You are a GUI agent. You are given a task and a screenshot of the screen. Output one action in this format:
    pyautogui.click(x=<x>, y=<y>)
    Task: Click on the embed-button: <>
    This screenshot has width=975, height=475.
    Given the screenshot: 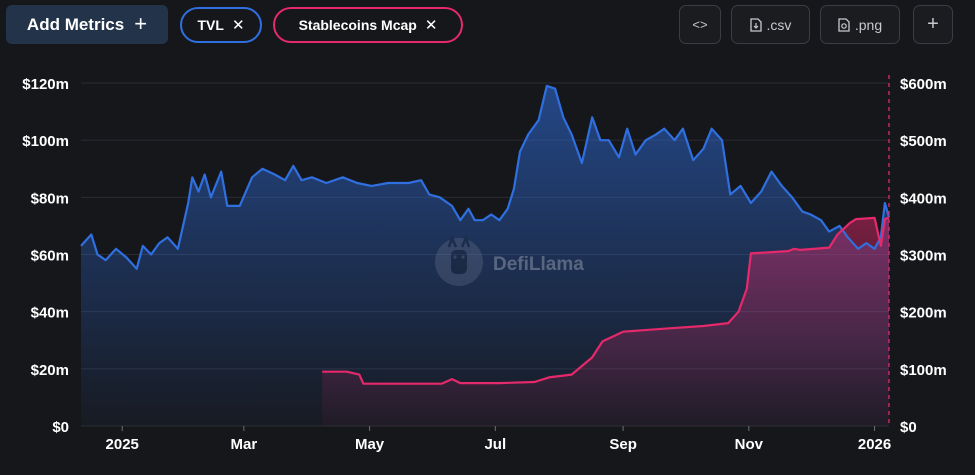 What is the action you would take?
    pyautogui.click(x=700, y=24)
    